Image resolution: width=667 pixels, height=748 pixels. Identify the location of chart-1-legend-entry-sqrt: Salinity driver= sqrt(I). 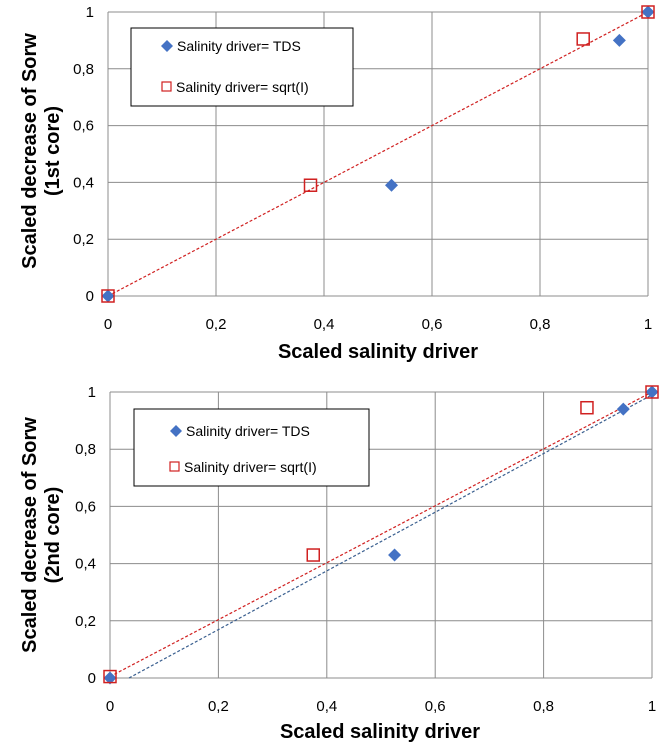
(242, 87).